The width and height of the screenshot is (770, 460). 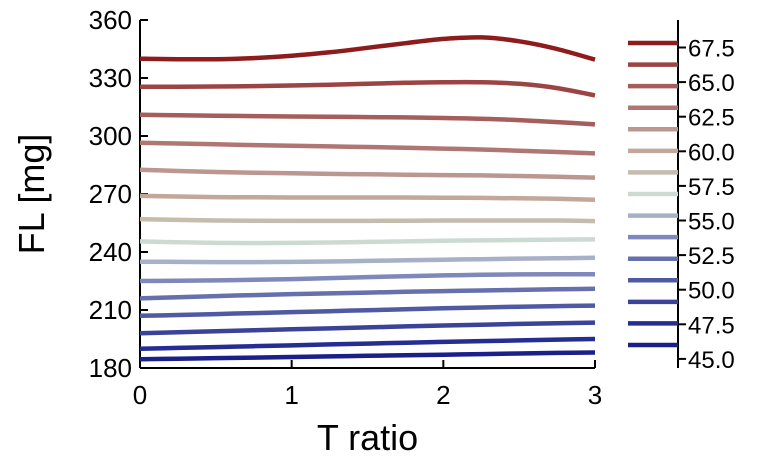 What do you see at coordinates (595, 395) in the screenshot?
I see `x-tick-label: 3` at bounding box center [595, 395].